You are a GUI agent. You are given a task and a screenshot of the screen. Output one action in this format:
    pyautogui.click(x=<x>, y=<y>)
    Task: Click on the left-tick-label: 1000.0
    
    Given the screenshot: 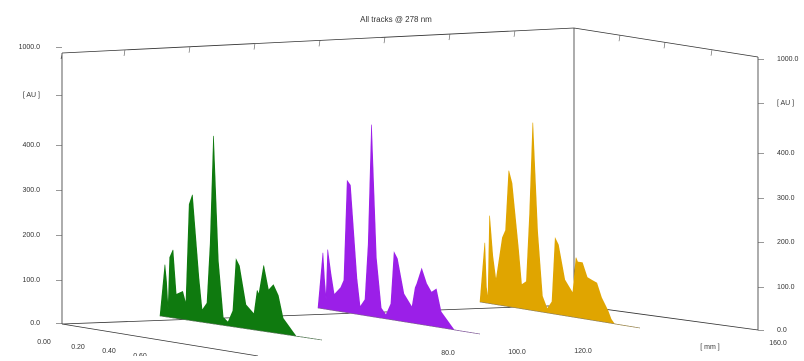 What is the action you would take?
    pyautogui.click(x=30, y=47)
    